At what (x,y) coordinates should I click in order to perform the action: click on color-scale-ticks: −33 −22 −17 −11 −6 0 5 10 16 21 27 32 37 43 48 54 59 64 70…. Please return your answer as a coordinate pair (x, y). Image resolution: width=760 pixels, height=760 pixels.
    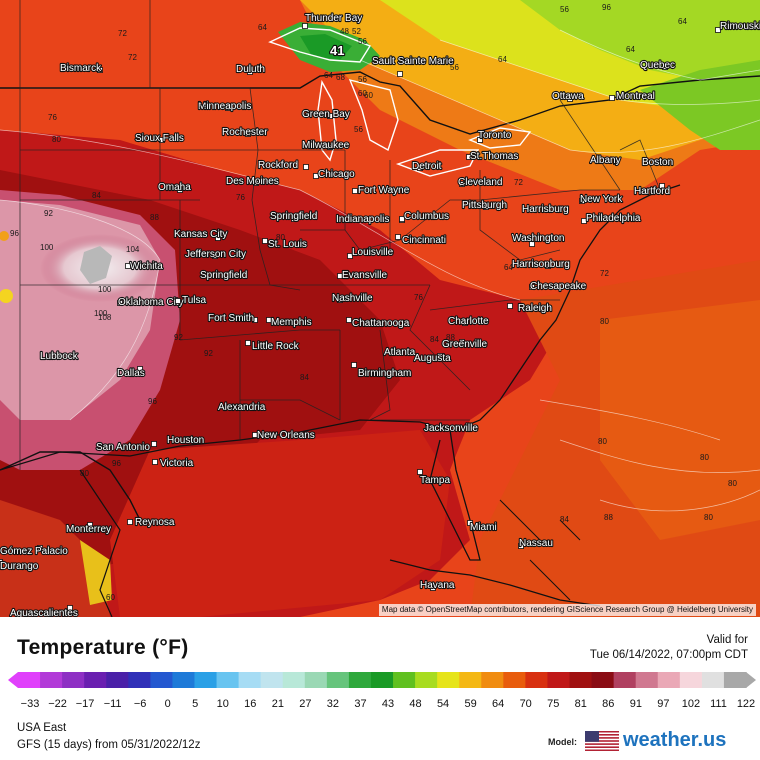
    Looking at the image, I should click on (388, 704).